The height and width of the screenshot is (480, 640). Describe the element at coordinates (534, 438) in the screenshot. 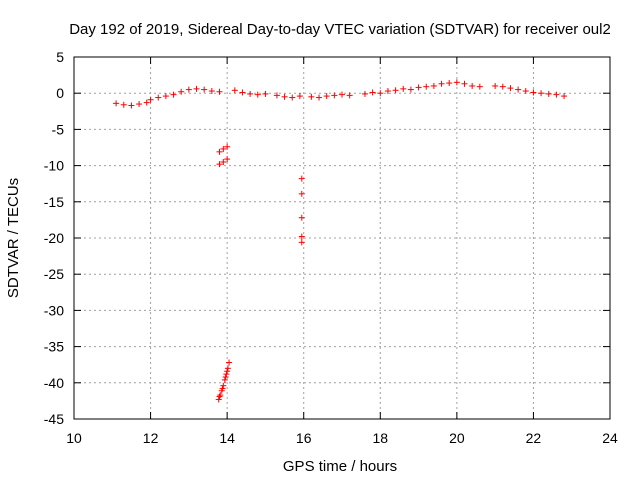

I see `x-tick-label: 22` at that location.